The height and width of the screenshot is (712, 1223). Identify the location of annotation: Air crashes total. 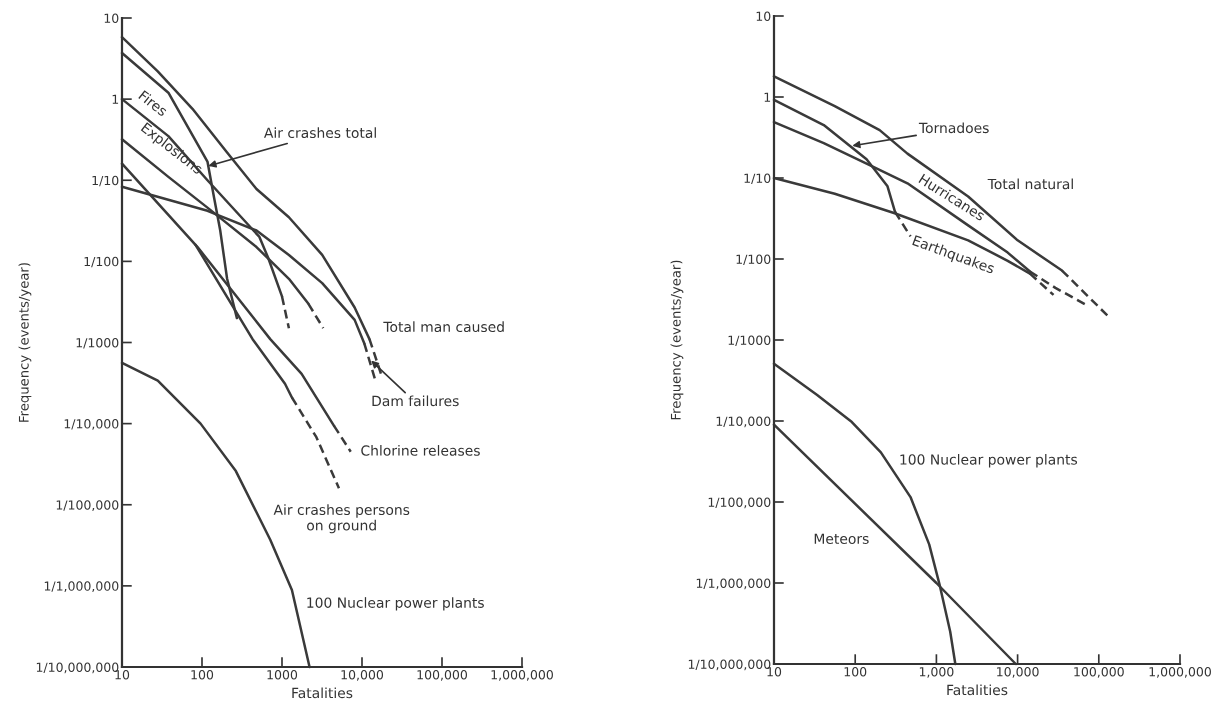
(320, 133).